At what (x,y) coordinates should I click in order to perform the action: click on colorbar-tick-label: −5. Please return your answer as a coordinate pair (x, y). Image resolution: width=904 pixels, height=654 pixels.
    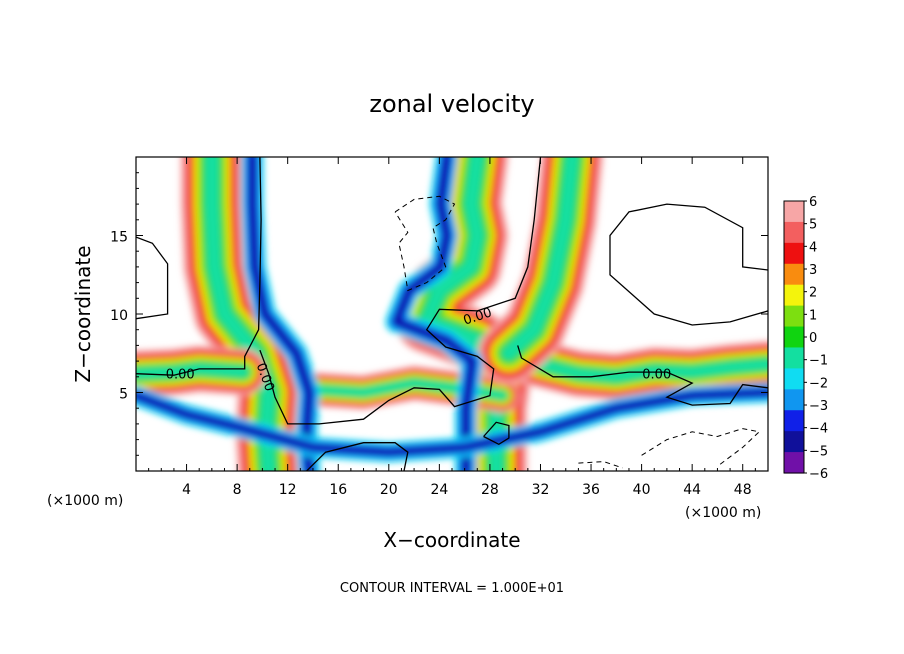
    Looking at the image, I should click on (818, 451).